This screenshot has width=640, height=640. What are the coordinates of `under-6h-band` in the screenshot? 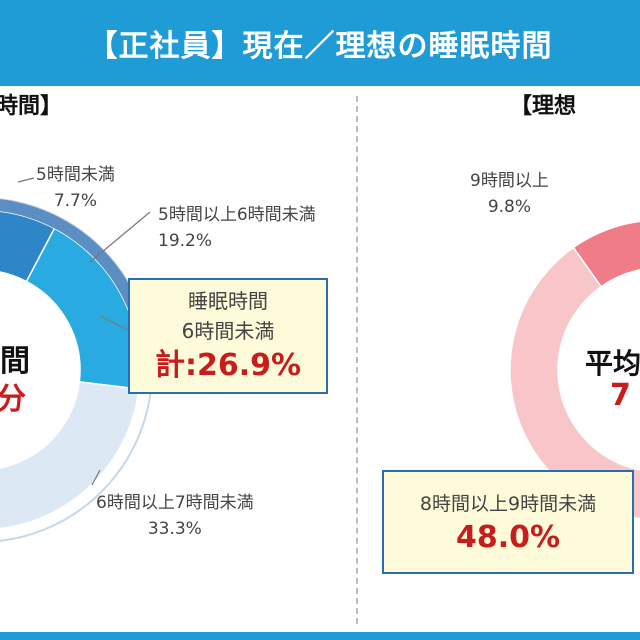 It's located at (76, 295).